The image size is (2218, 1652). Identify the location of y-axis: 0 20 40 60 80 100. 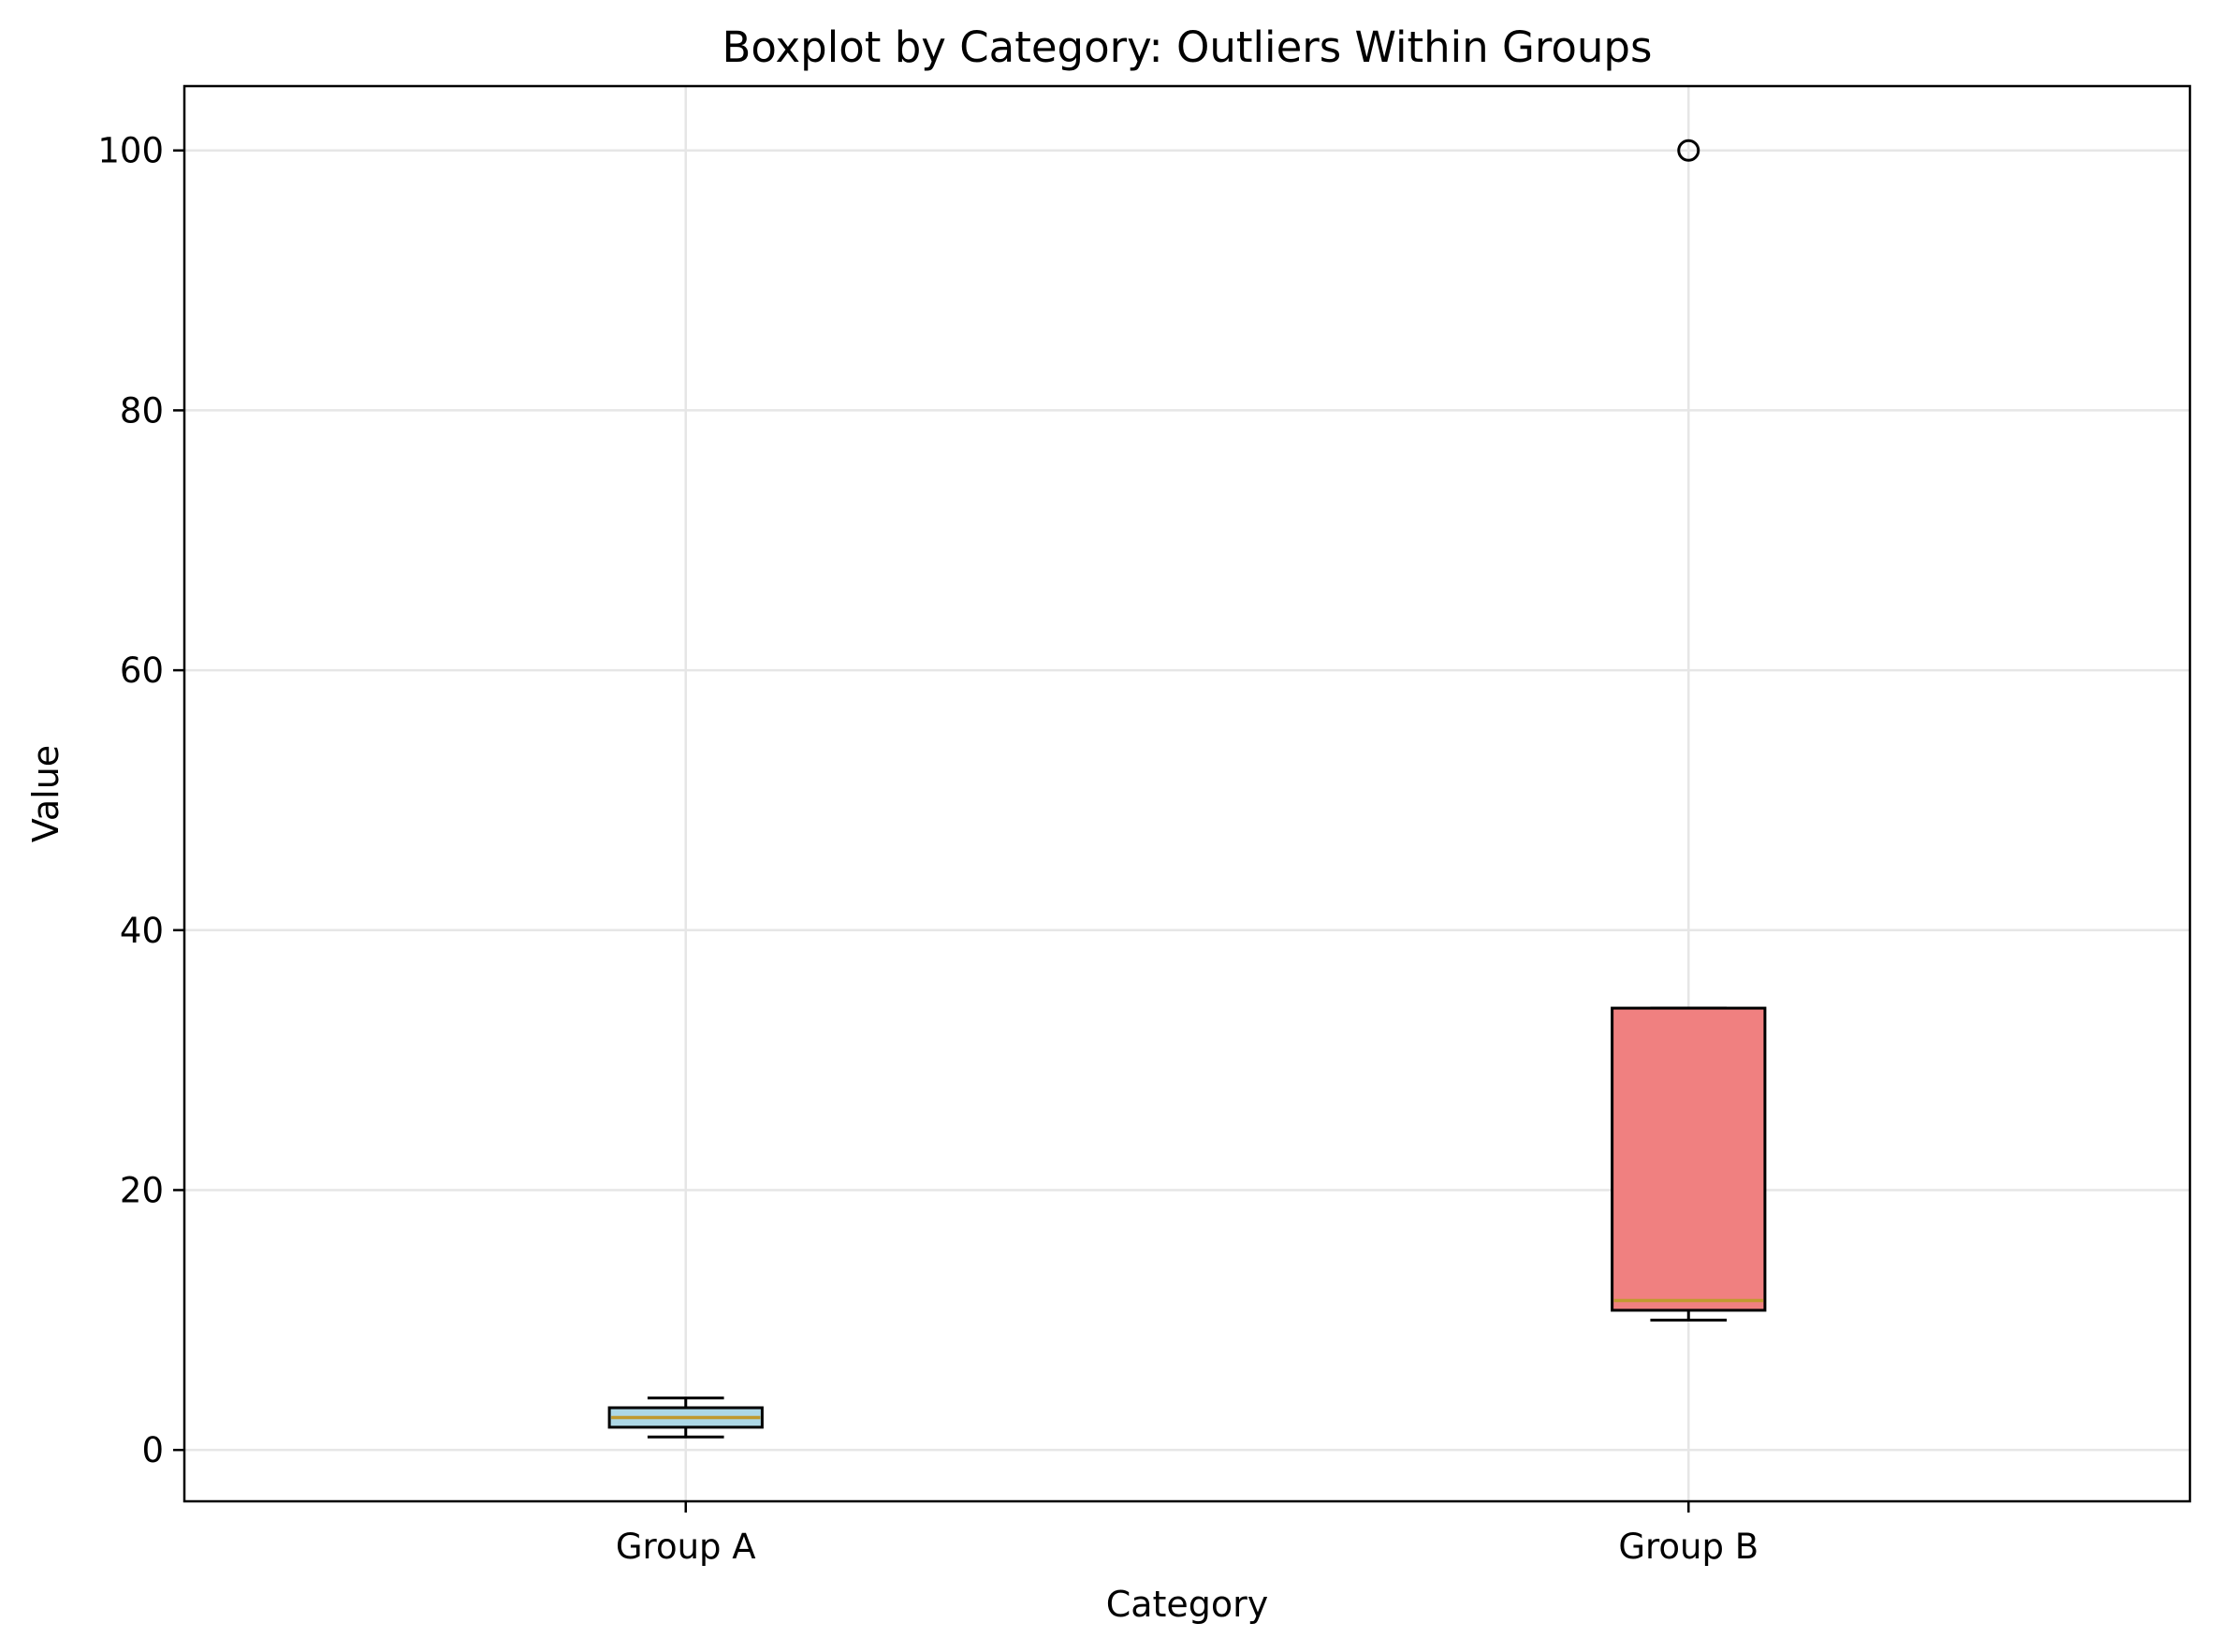
(141, 801).